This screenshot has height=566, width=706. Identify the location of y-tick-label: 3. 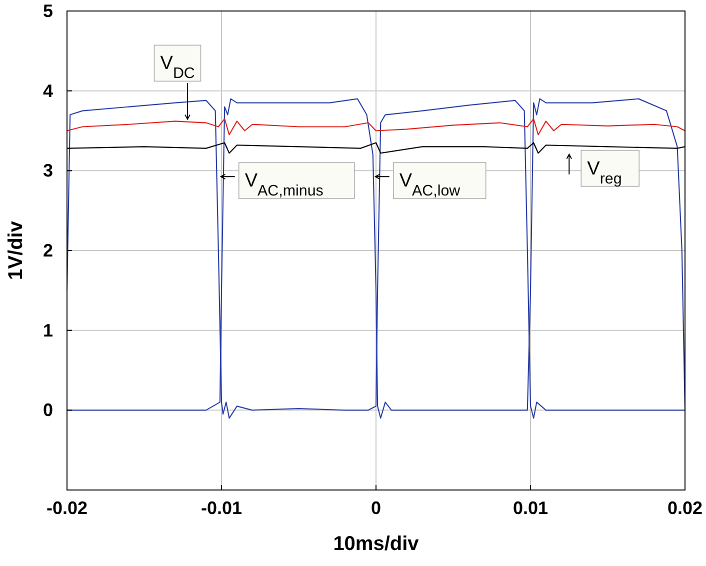
(47, 170).